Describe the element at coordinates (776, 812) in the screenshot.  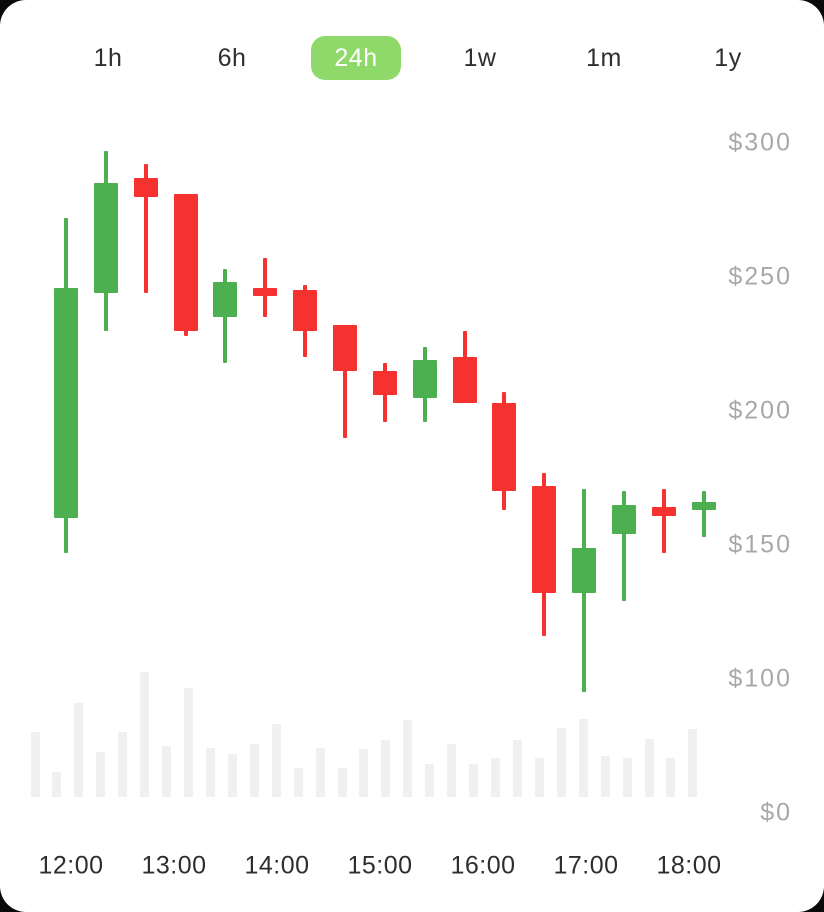
I see `y-axis-label: $0` at that location.